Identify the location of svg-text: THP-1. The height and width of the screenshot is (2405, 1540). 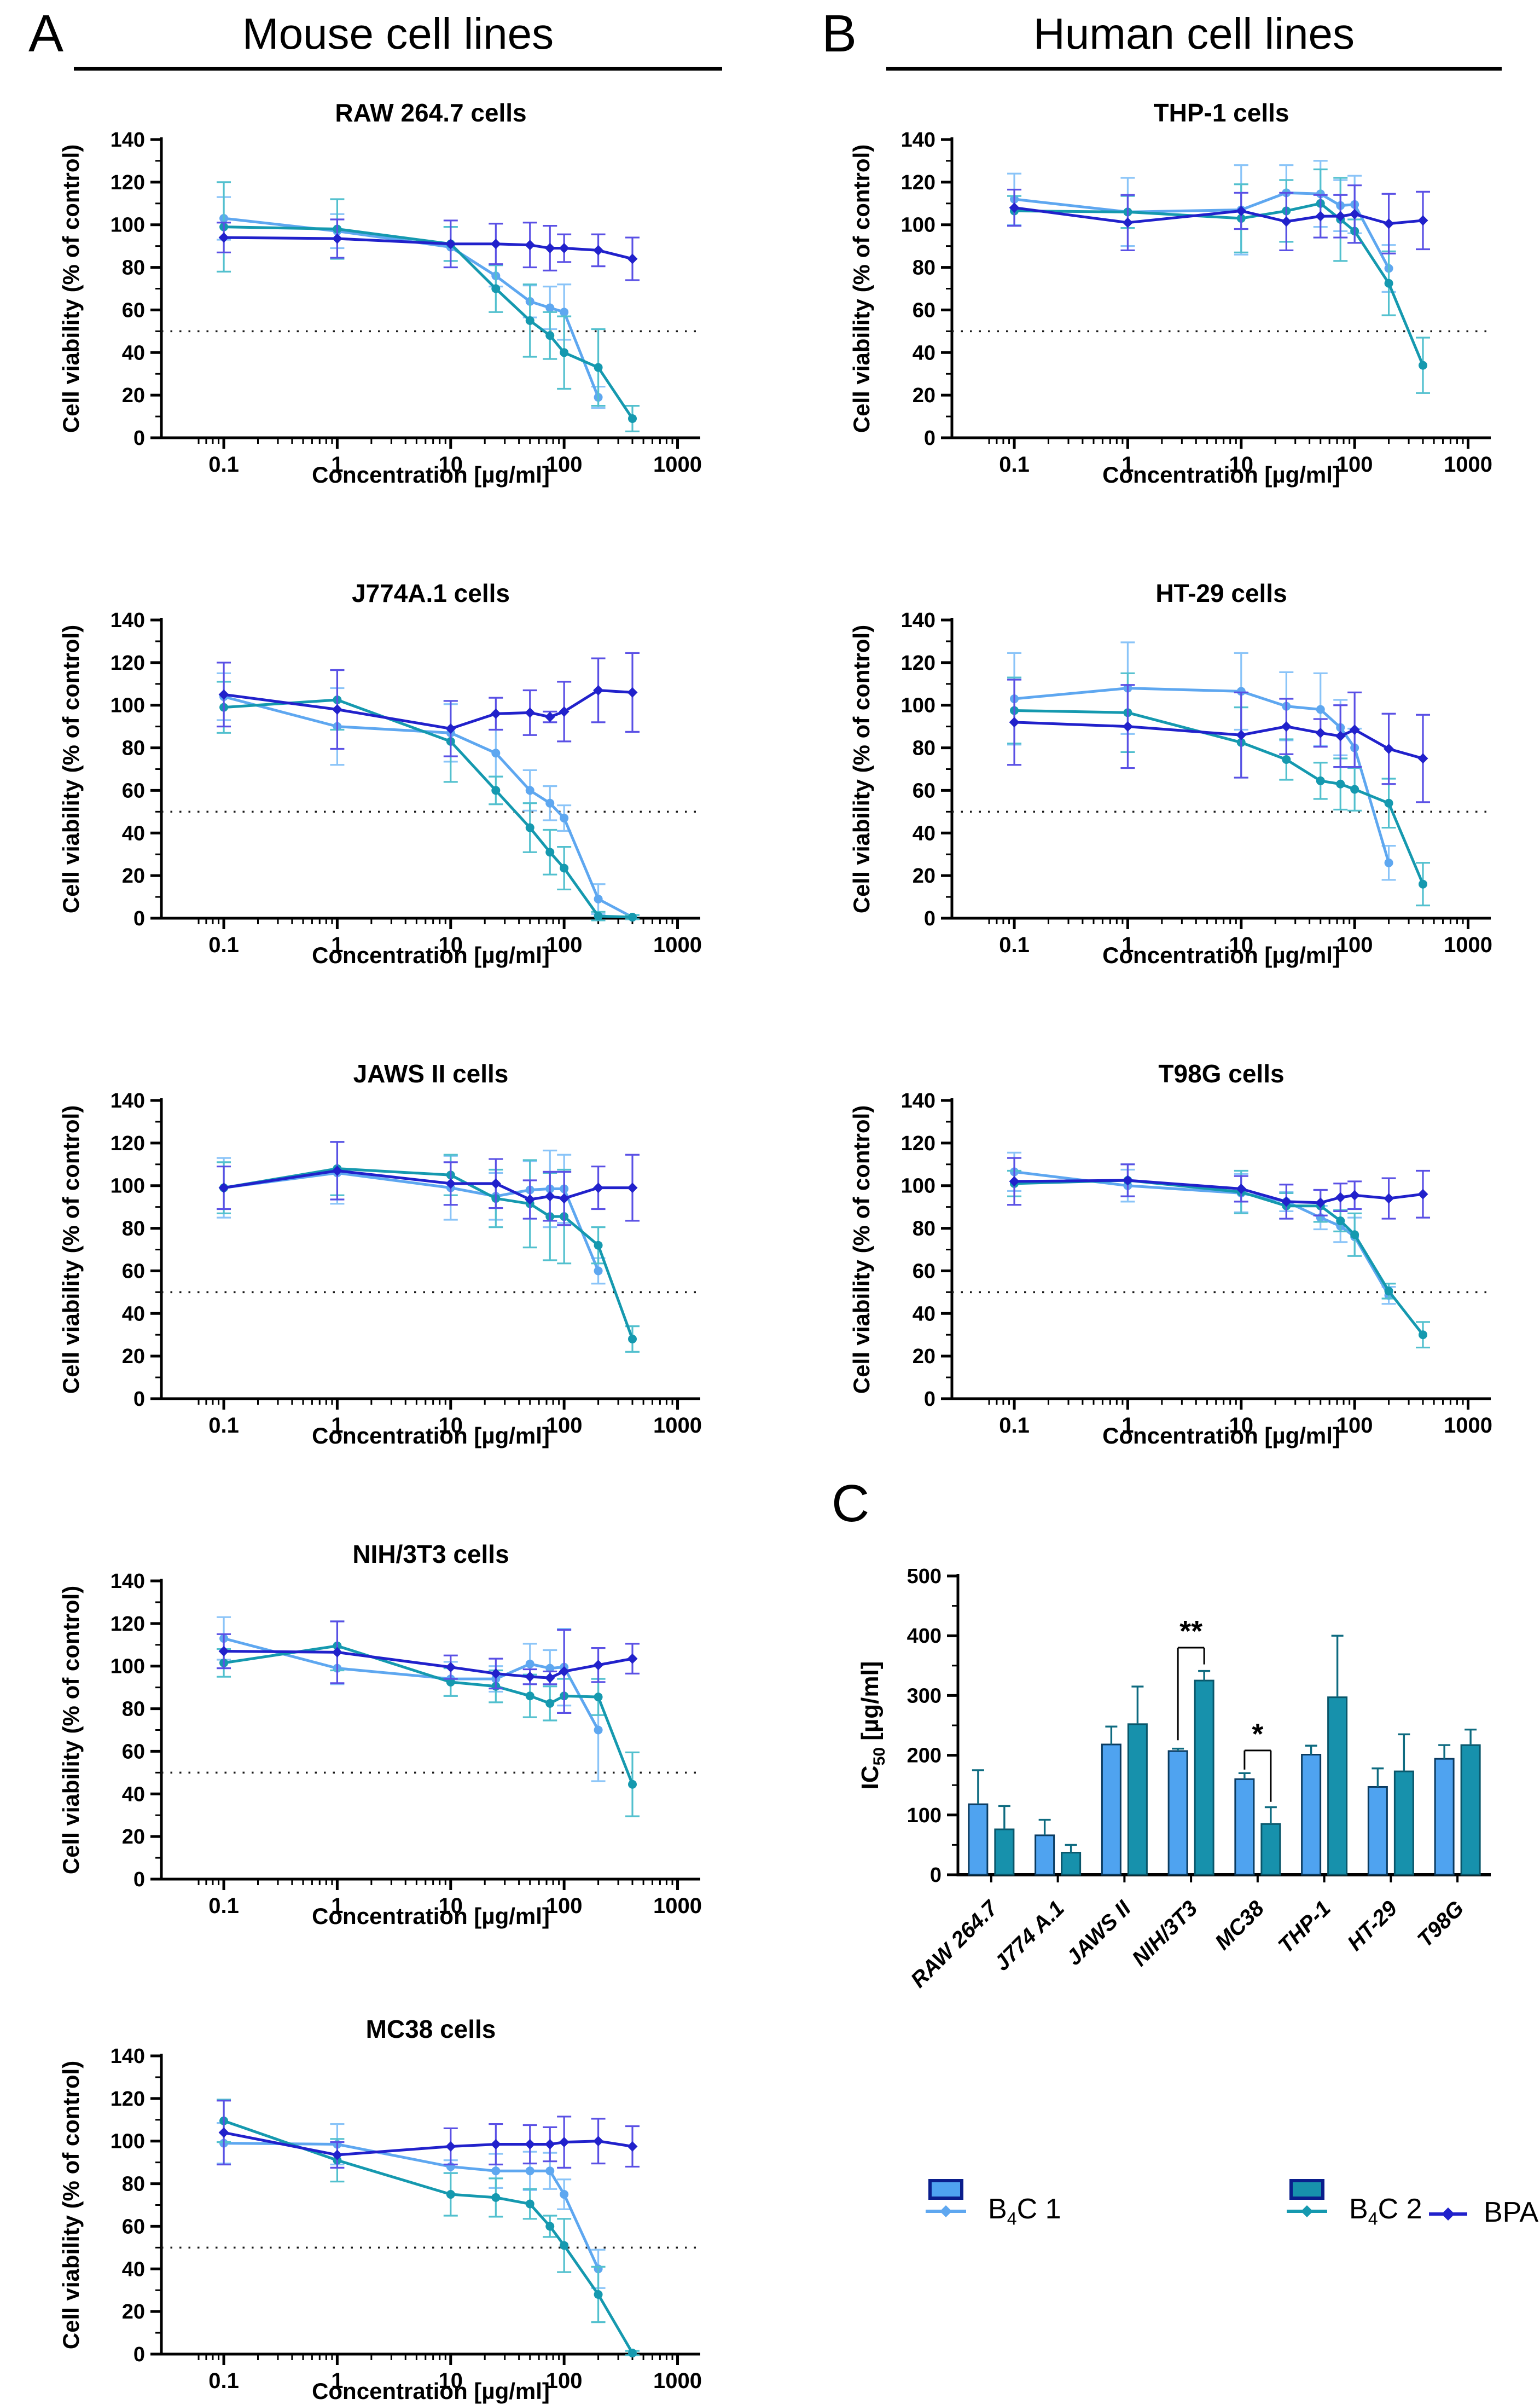
(1304, 1927).